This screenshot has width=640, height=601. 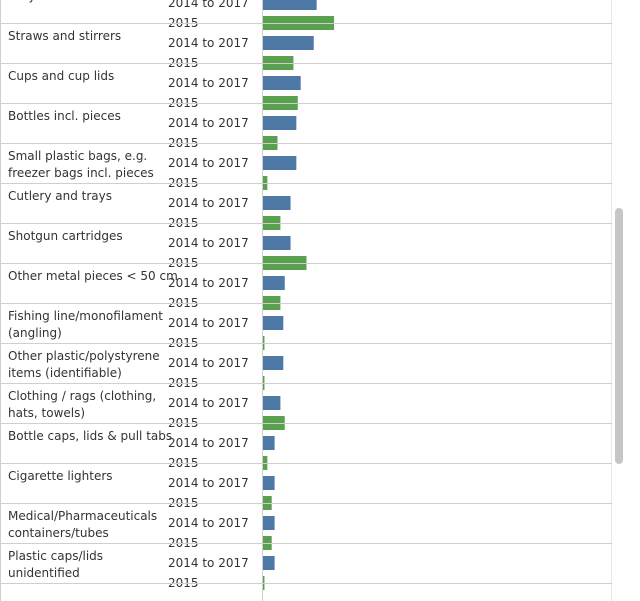 What do you see at coordinates (64, 116) in the screenshot?
I see `category-label: Bottles incl. pieces` at bounding box center [64, 116].